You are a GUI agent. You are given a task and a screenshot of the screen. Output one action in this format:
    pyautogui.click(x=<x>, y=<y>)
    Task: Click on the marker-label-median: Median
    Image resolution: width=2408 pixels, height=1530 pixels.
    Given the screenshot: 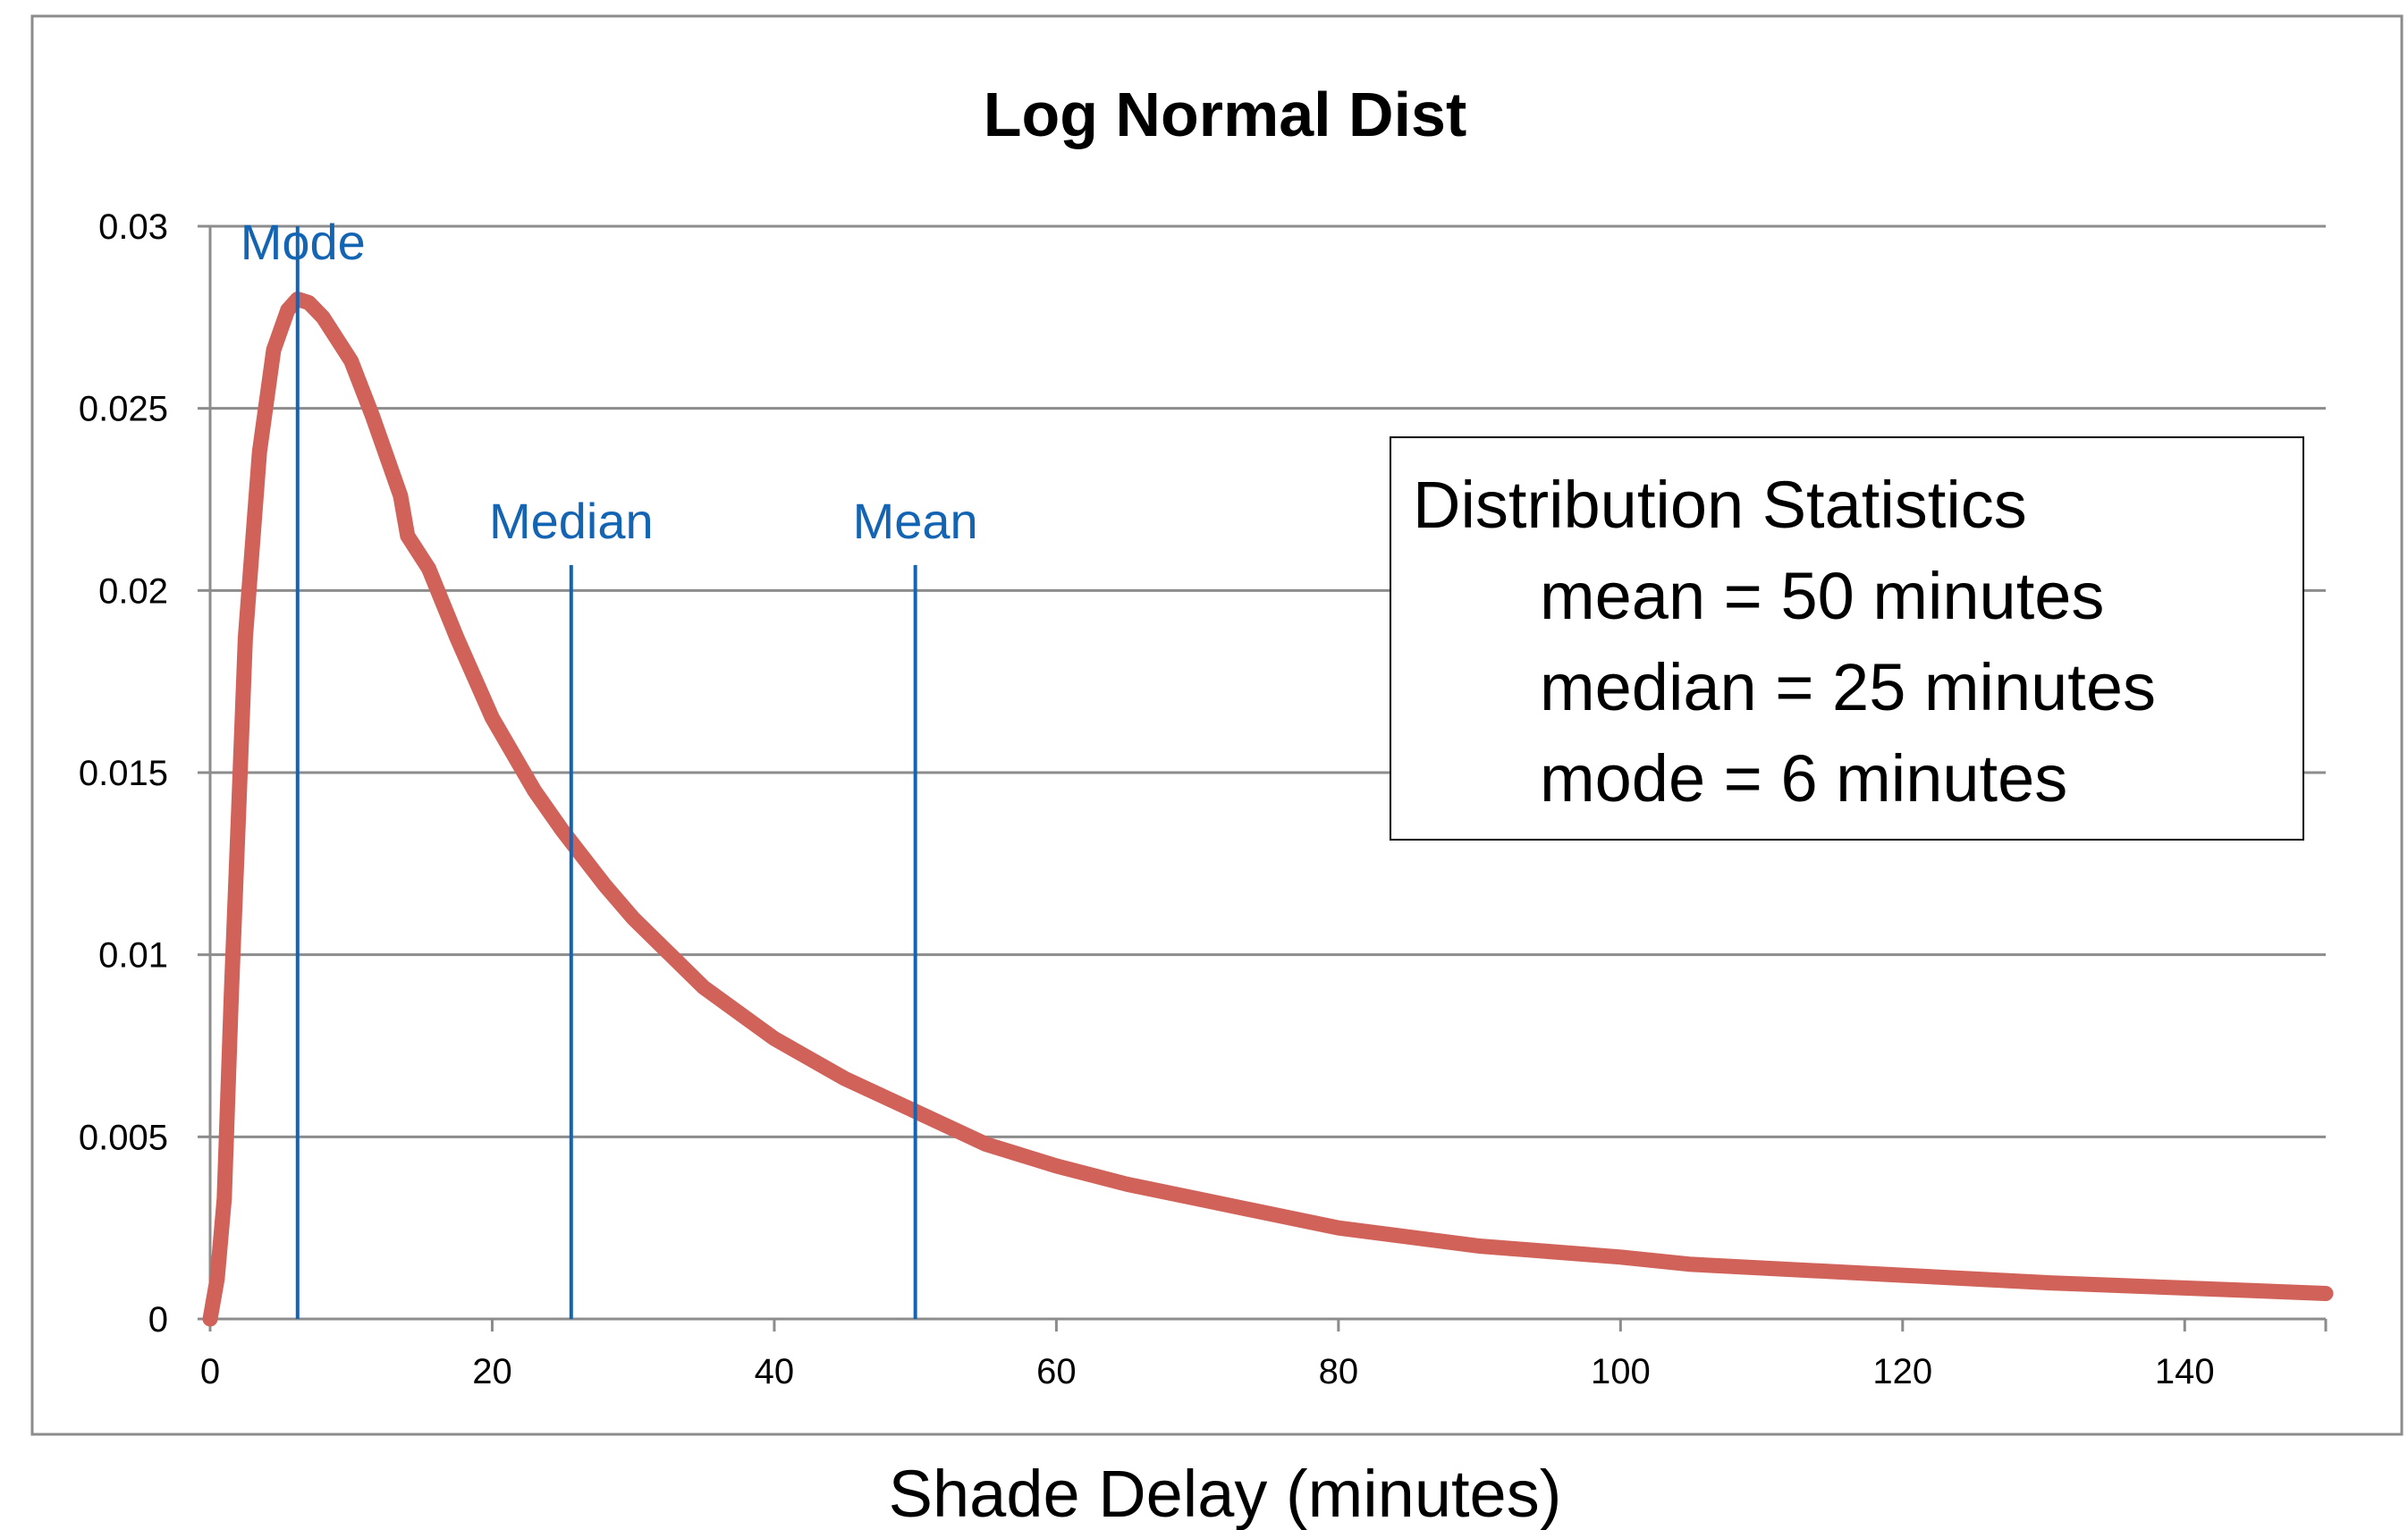 What is the action you would take?
    pyautogui.click(x=571, y=521)
    